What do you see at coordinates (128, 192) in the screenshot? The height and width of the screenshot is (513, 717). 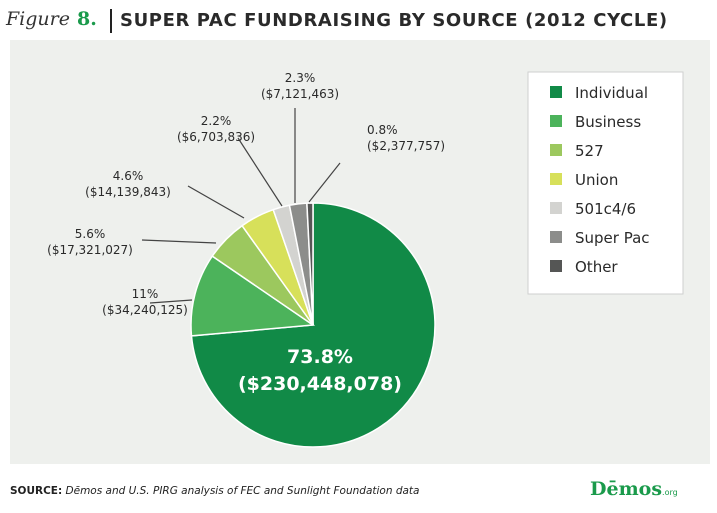 I see `data-label-amount-union: ($14,139,843)` at bounding box center [128, 192].